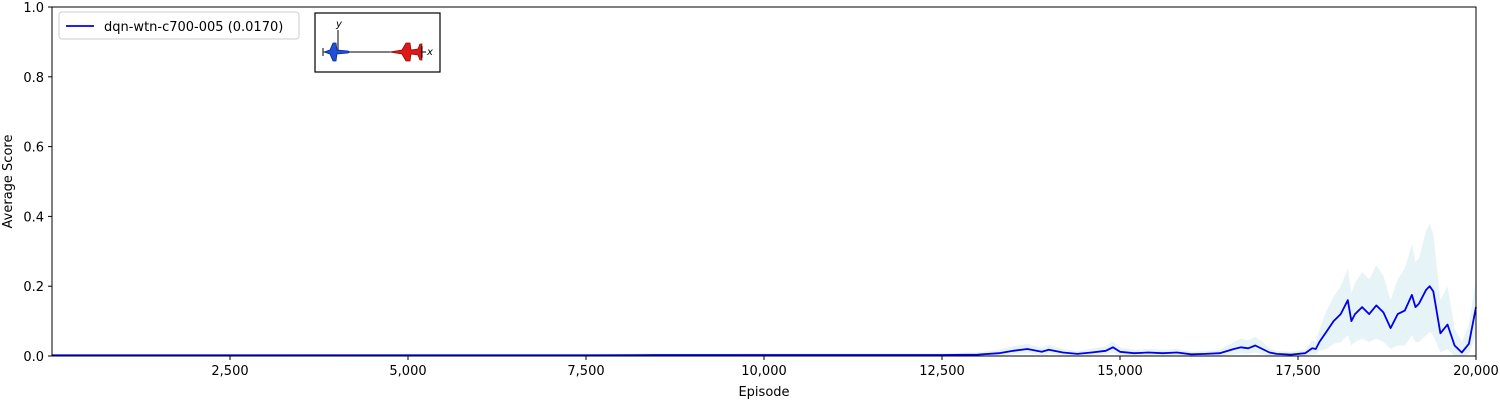 This screenshot has width=1500, height=400. I want to click on x-tick-label: 15,000, so click(1120, 371).